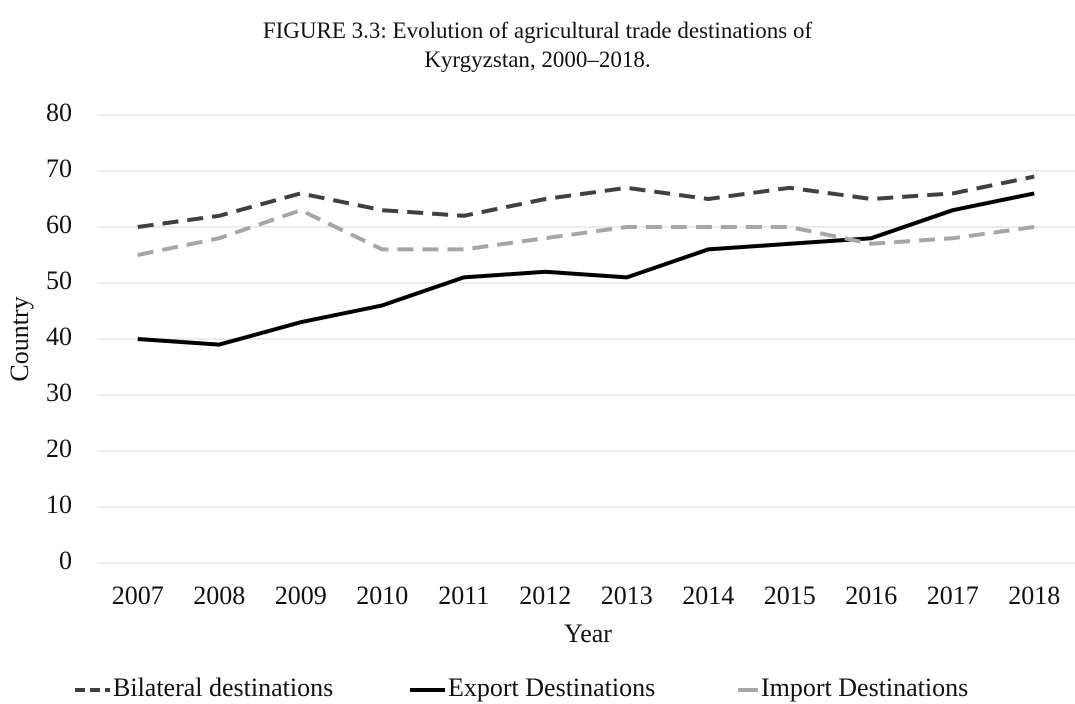 The width and height of the screenshot is (1075, 704). I want to click on y-tick-label: 60, so click(59, 224).